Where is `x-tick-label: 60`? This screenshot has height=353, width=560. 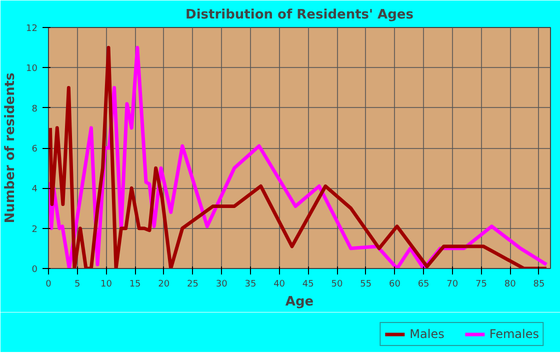 x-tick-label: 60 is located at coordinates (394, 285).